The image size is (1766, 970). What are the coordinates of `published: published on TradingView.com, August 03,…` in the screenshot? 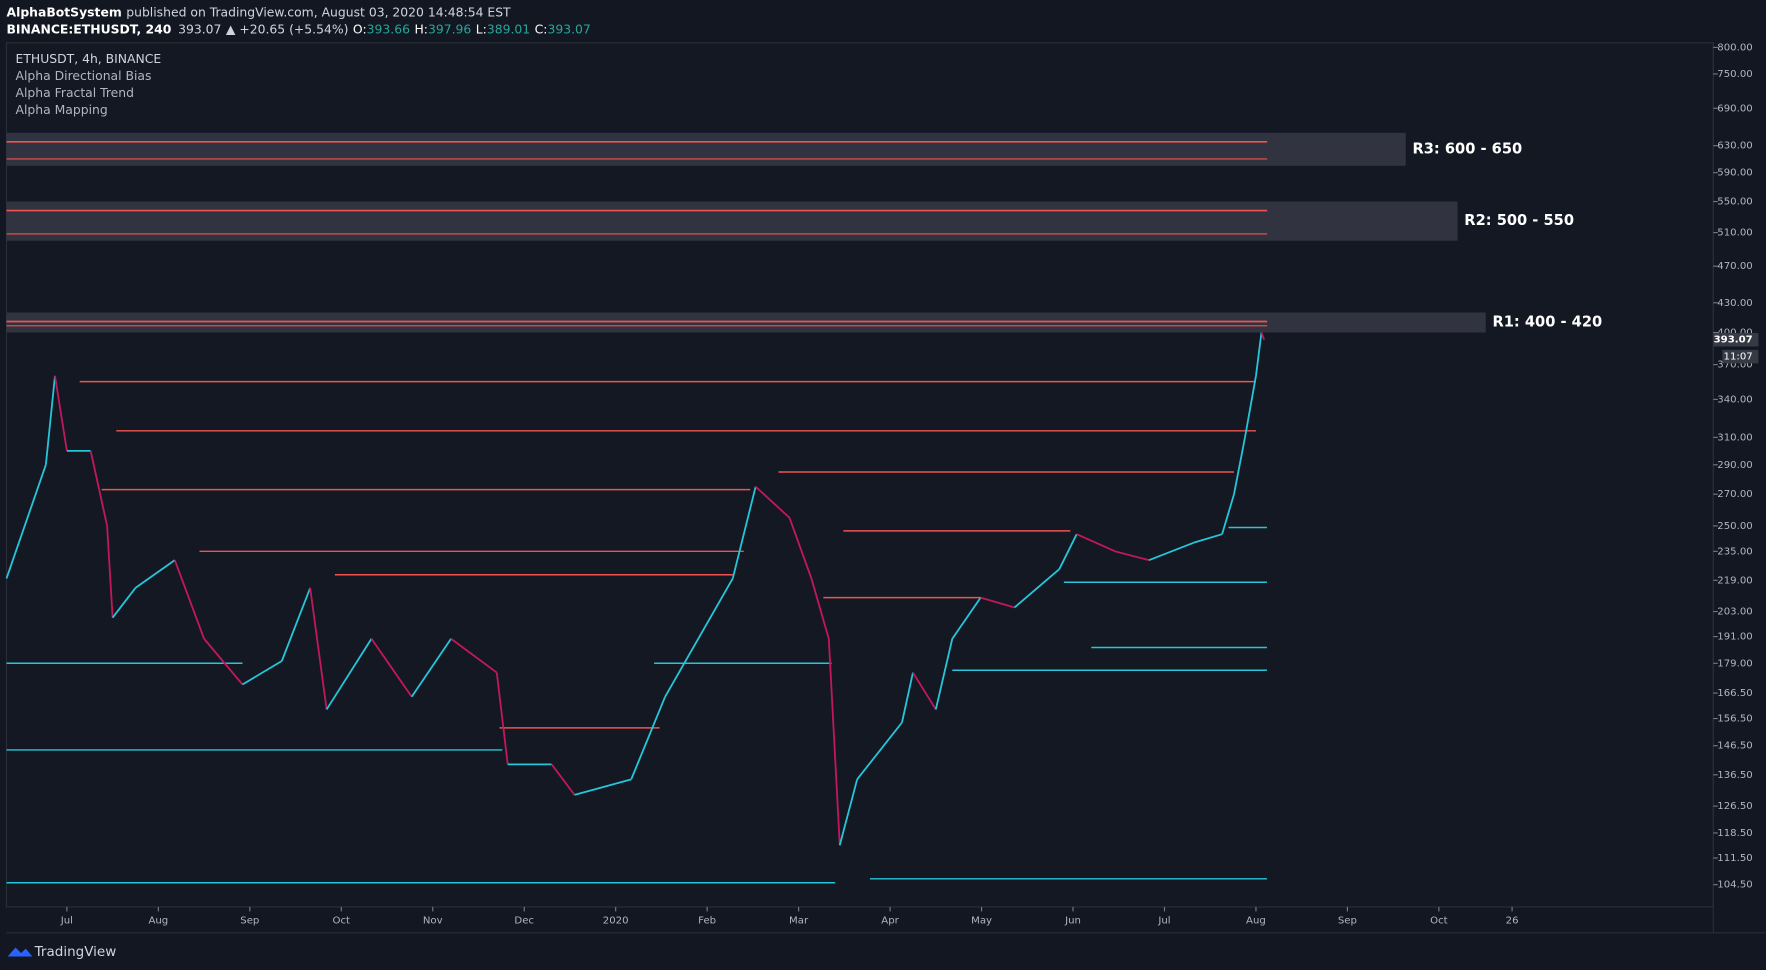 It's located at (318, 11).